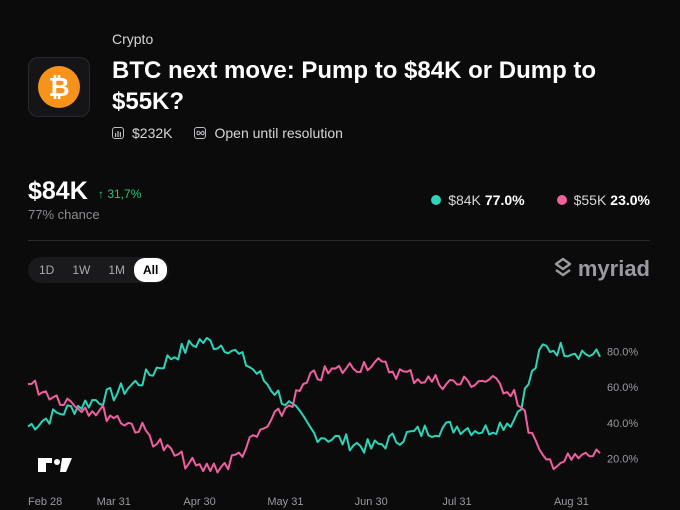 This screenshot has width=680, height=510. What do you see at coordinates (339, 240) in the screenshot?
I see `divider` at bounding box center [339, 240].